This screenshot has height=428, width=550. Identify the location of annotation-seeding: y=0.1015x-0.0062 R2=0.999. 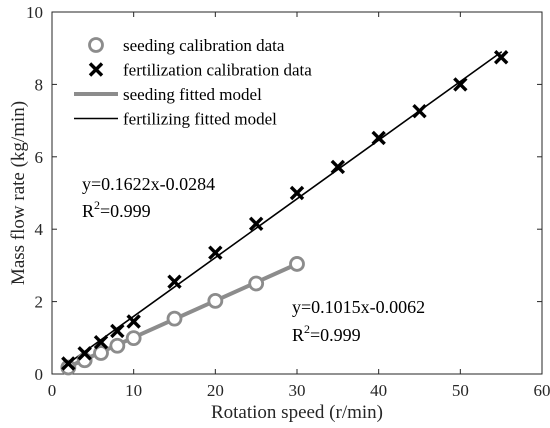
(358, 321).